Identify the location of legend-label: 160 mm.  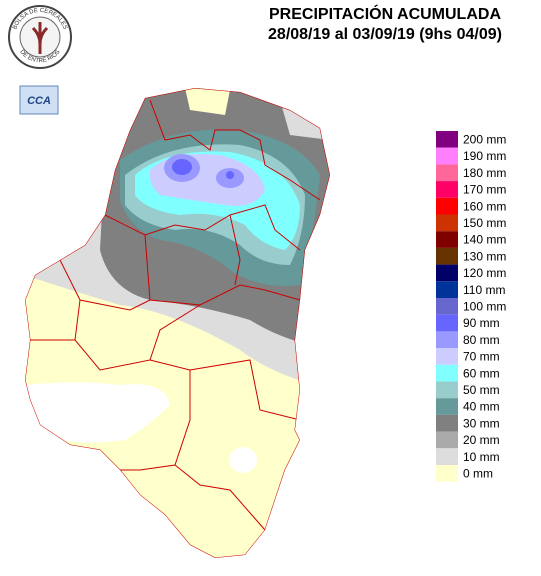
(484, 206).